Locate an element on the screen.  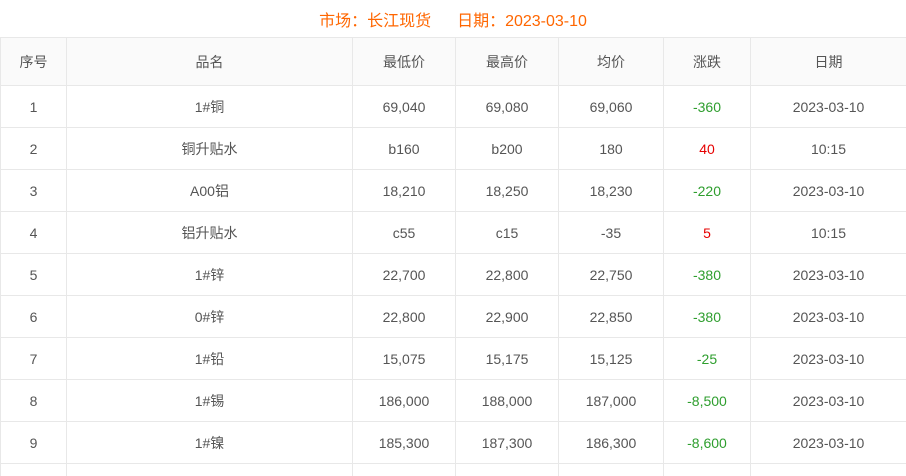
cell-name is located at coordinates (209, 469).